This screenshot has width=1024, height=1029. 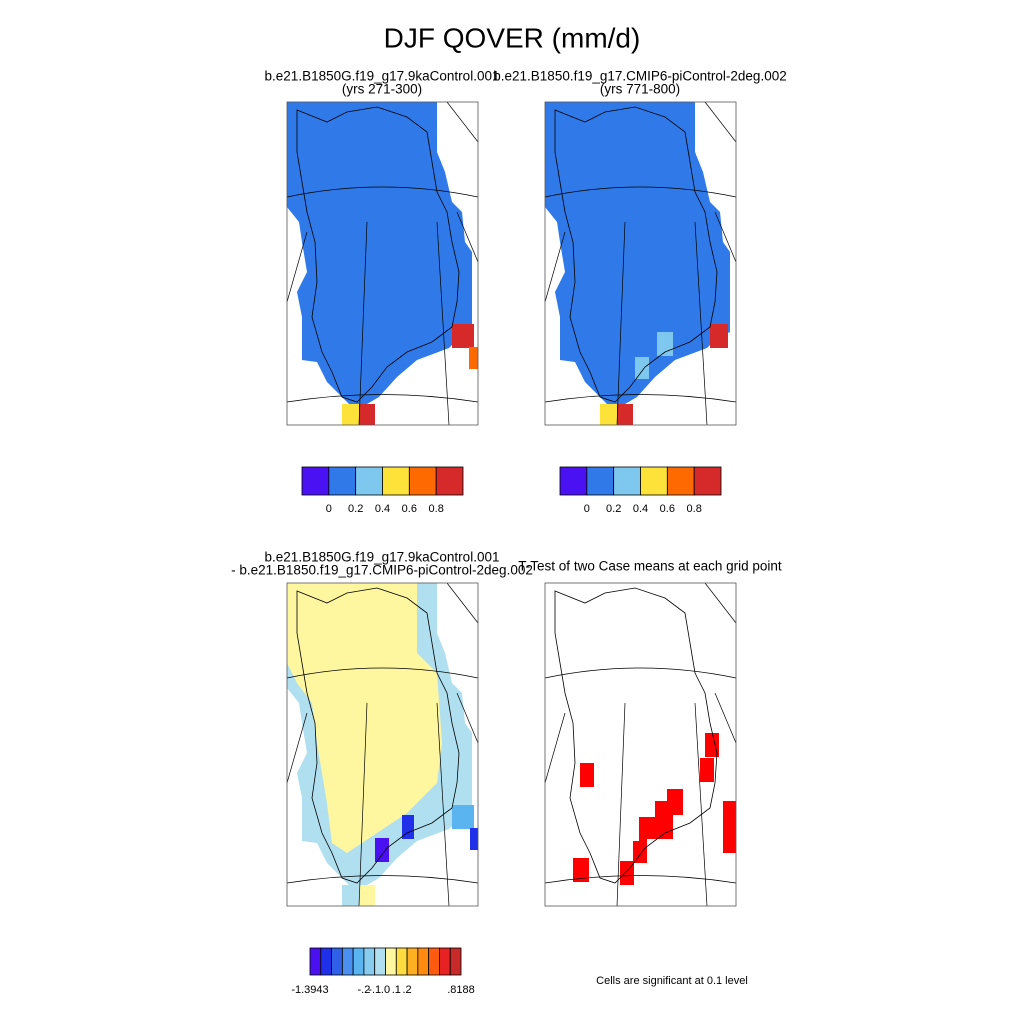 What do you see at coordinates (374, 990) in the screenshot?
I see `colorbar-label: -.1` at bounding box center [374, 990].